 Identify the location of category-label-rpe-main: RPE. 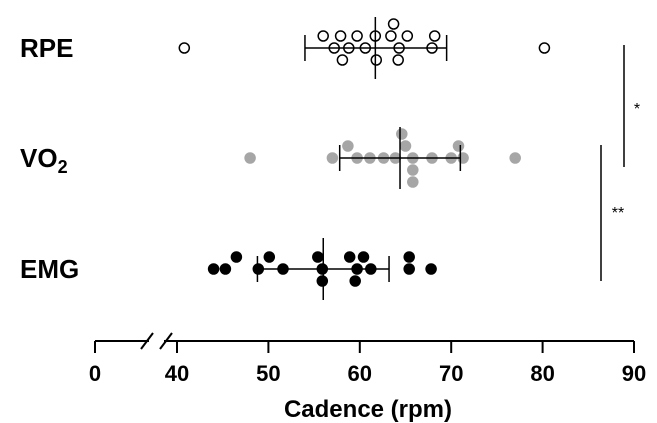
(46, 48).